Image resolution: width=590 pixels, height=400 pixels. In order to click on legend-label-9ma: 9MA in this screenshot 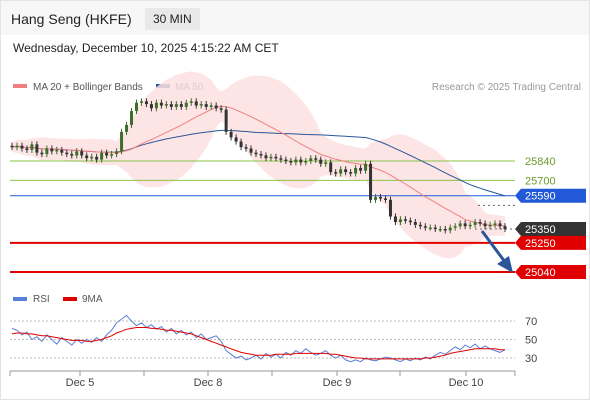, I will do `click(92, 299)`.